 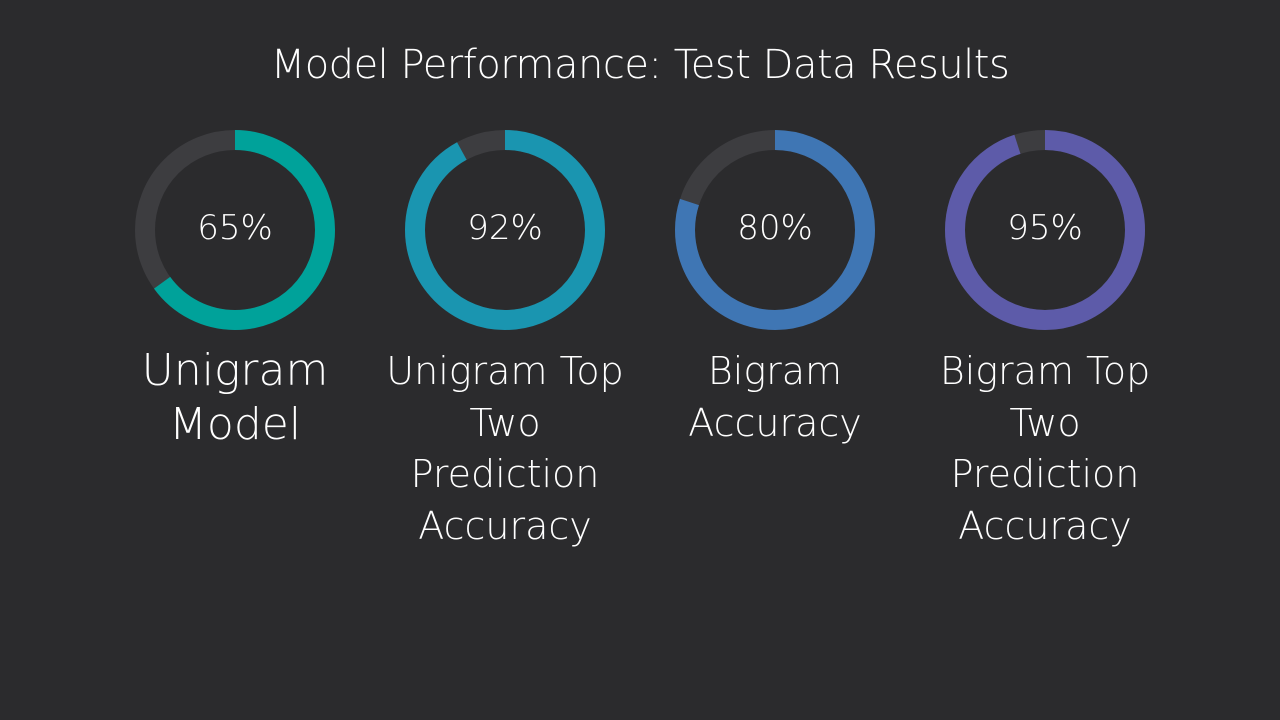 I want to click on donut-ring: 65%, so click(x=235, y=230).